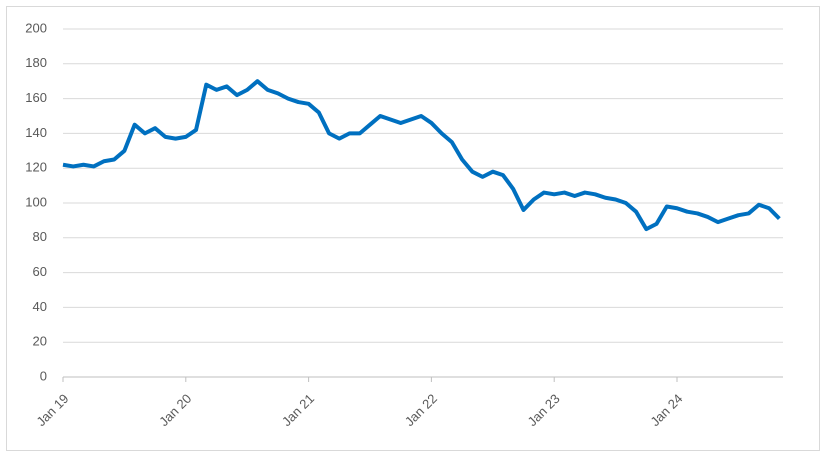 The height and width of the screenshot is (463, 827). I want to click on y-tick-label: 140, so click(36, 132).